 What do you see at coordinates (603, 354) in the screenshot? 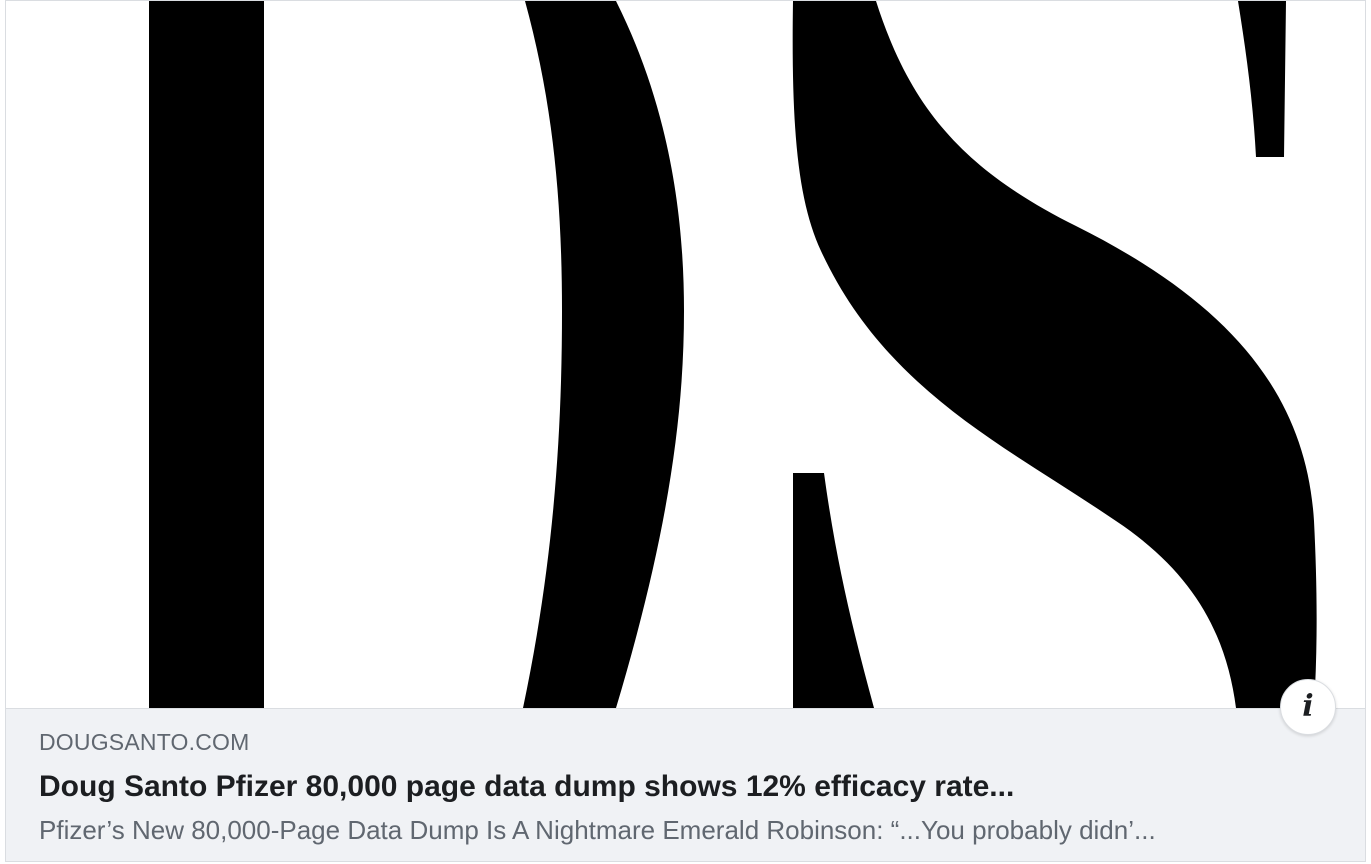
I see `logo-d-bowl` at bounding box center [603, 354].